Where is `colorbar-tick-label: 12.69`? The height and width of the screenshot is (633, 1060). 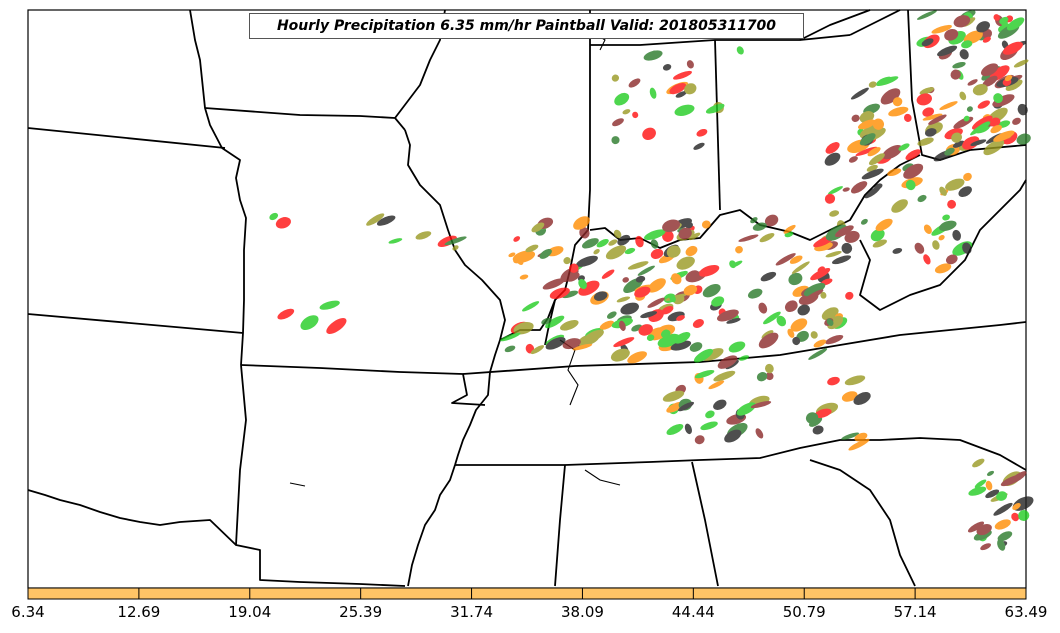
colorbar-tick-label: 12.69 is located at coordinates (139, 612).